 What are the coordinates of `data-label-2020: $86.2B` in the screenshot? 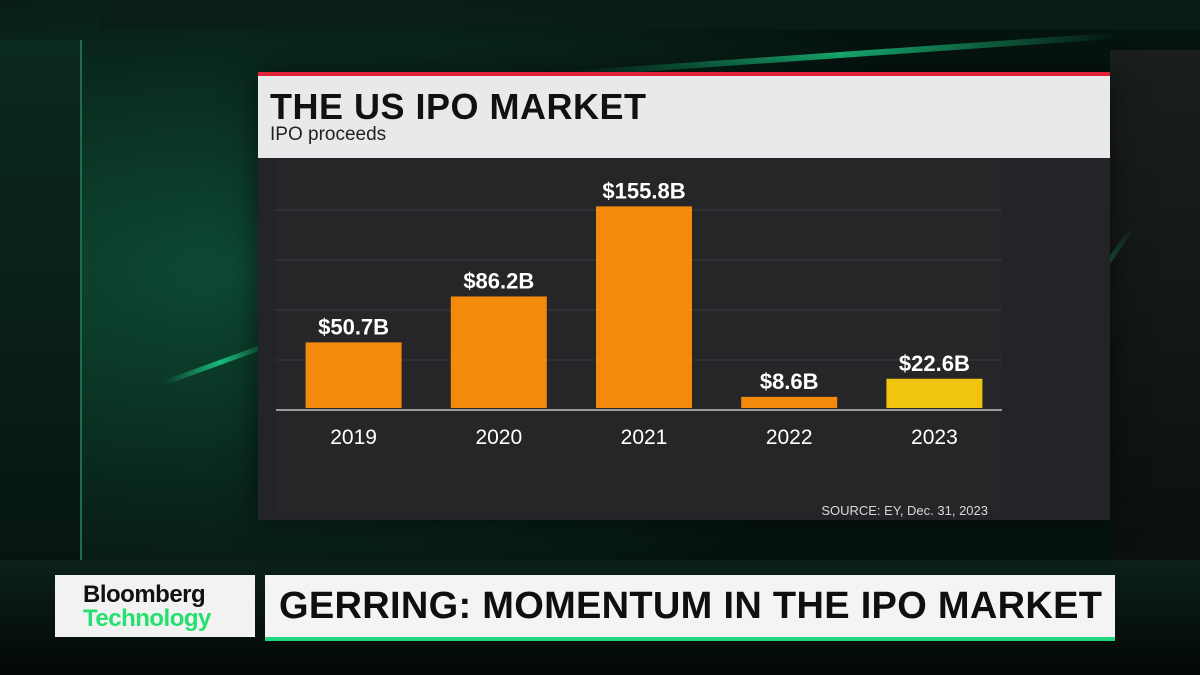 It's located at (498, 280).